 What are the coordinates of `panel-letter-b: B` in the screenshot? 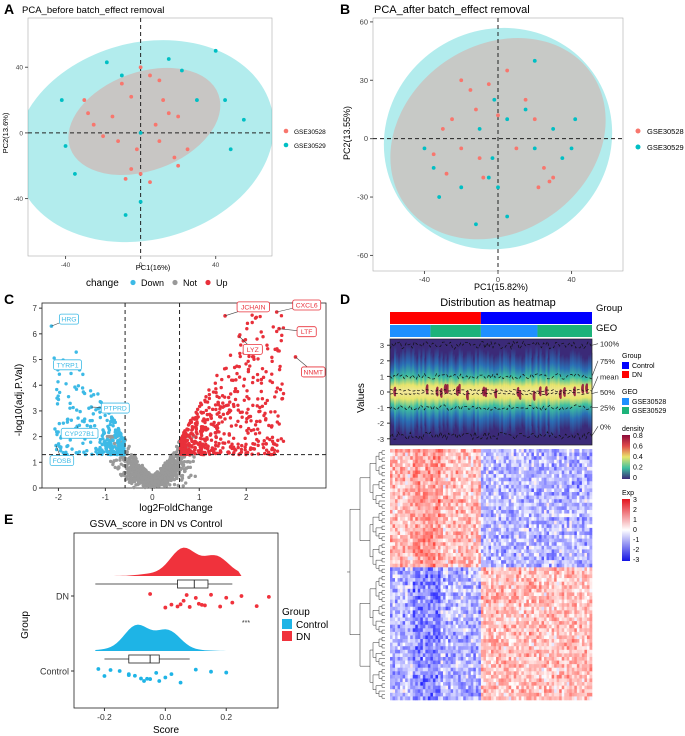 It's located at (345, 9).